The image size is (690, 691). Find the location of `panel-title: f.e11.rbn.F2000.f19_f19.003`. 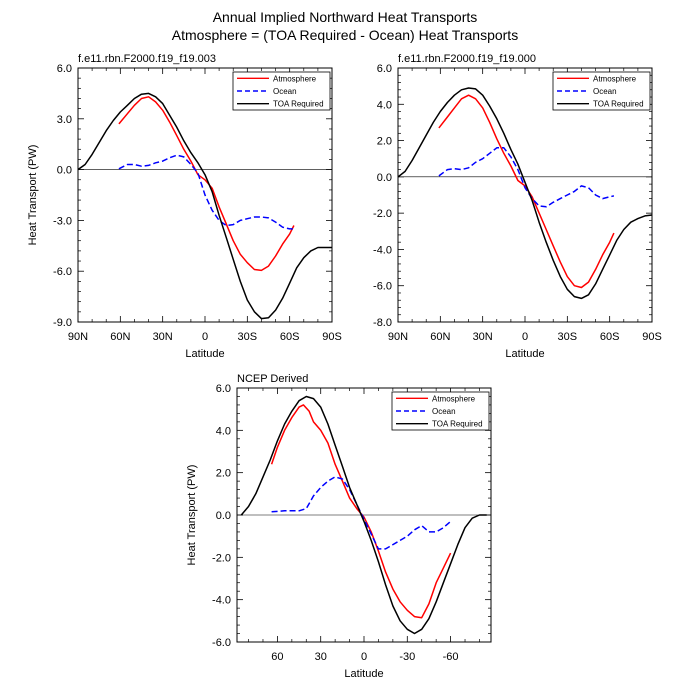

panel-title: f.e11.rbn.F2000.f19_f19.003 is located at coordinates (147, 59).